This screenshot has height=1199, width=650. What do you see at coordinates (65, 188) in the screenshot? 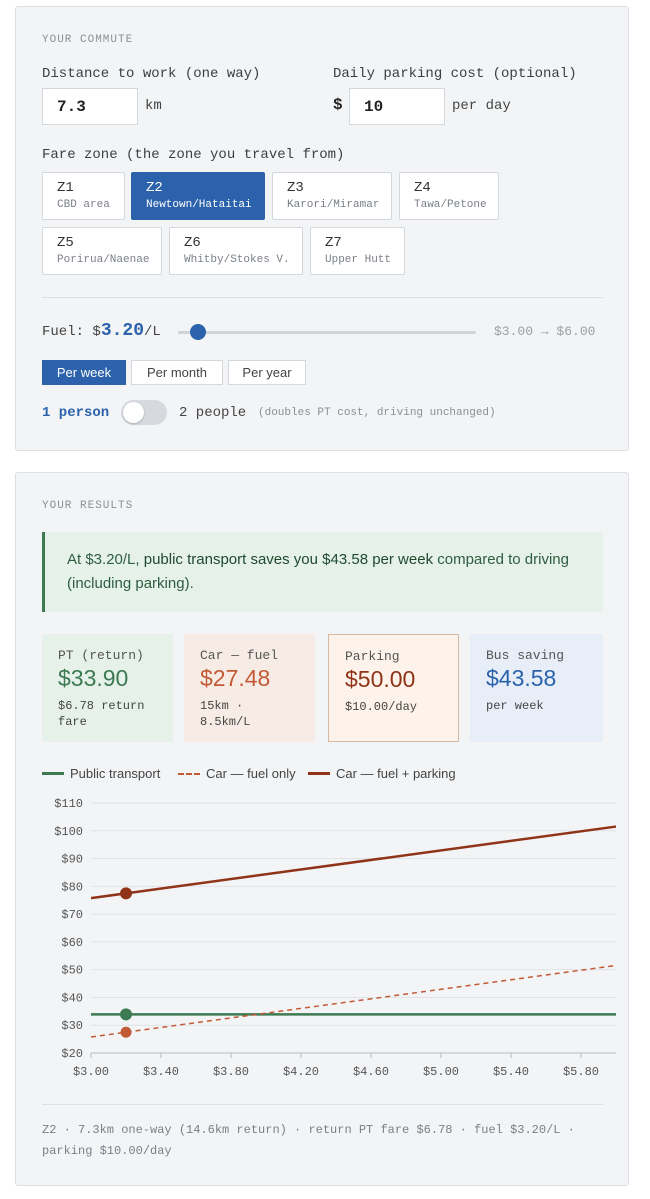
I see `zone-code: Z1` at bounding box center [65, 188].